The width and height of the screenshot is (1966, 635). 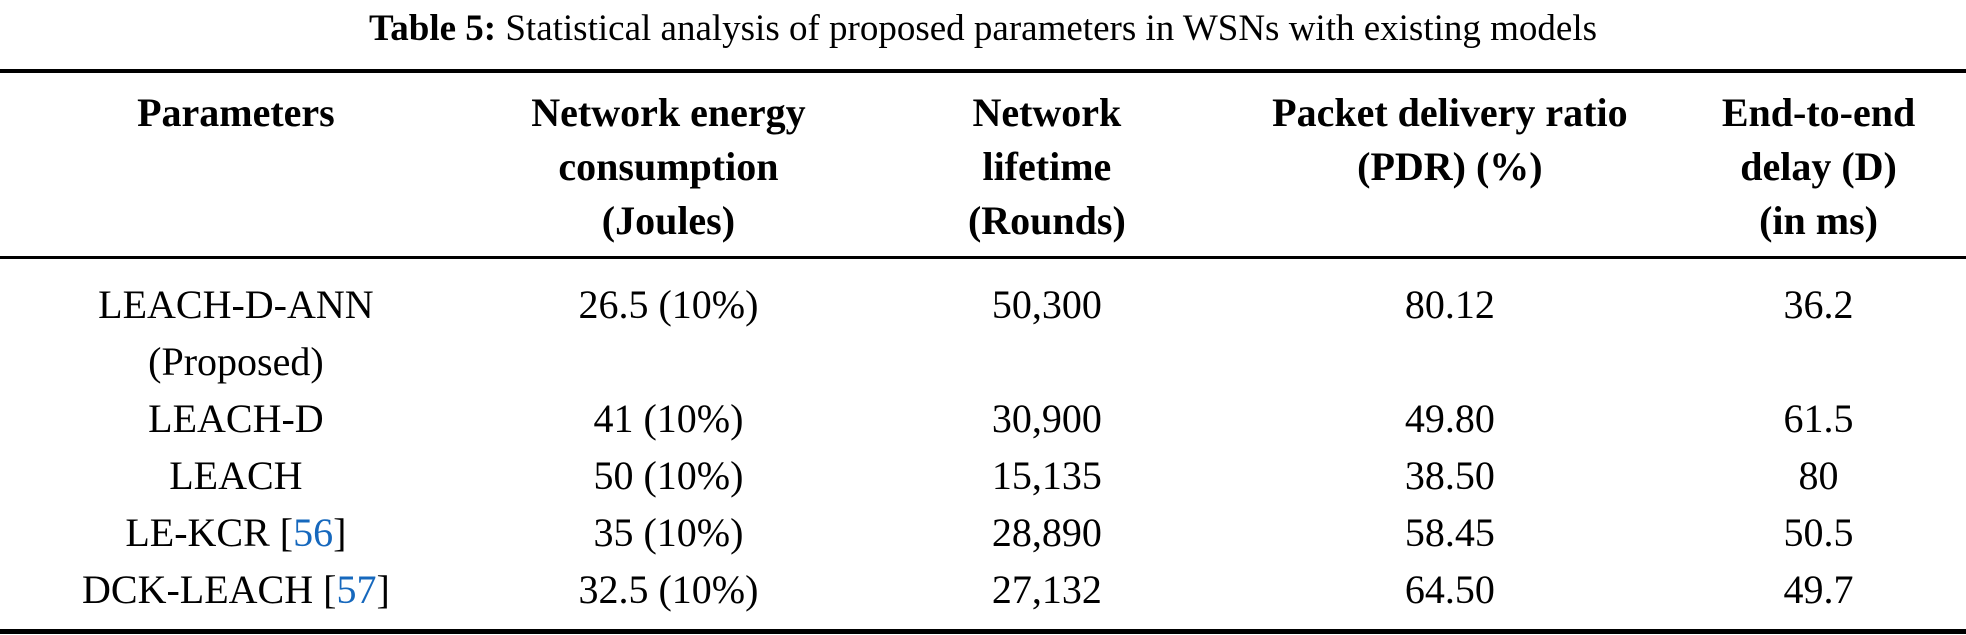 I want to click on cell-parameter: LE-KCR [56], so click(x=236, y=532).